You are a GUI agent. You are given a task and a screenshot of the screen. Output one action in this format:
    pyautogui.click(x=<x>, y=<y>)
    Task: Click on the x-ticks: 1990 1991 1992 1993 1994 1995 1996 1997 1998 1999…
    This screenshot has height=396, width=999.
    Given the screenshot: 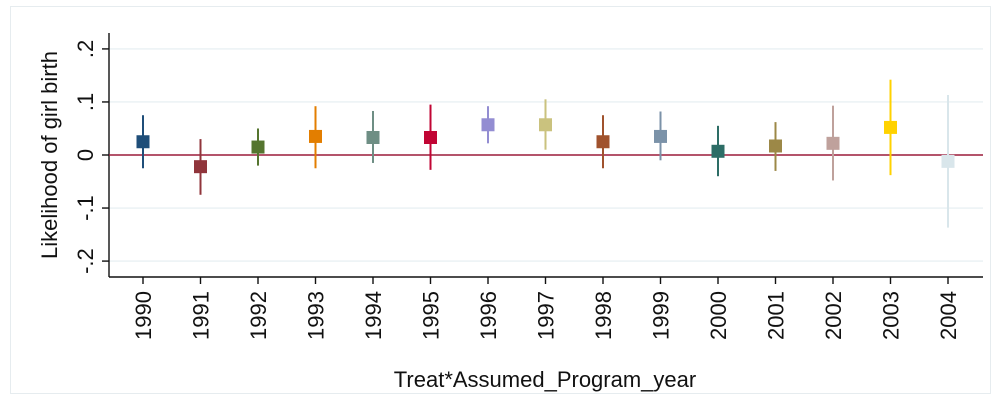 What is the action you would take?
    pyautogui.click(x=546, y=308)
    